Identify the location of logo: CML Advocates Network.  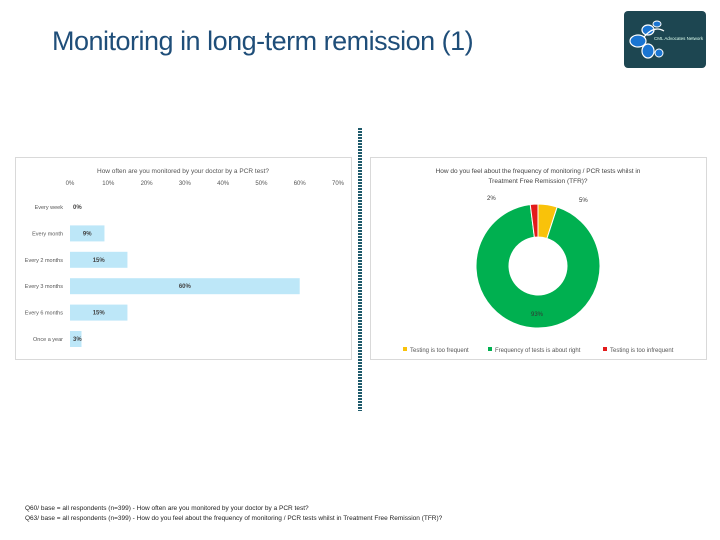
(665, 39).